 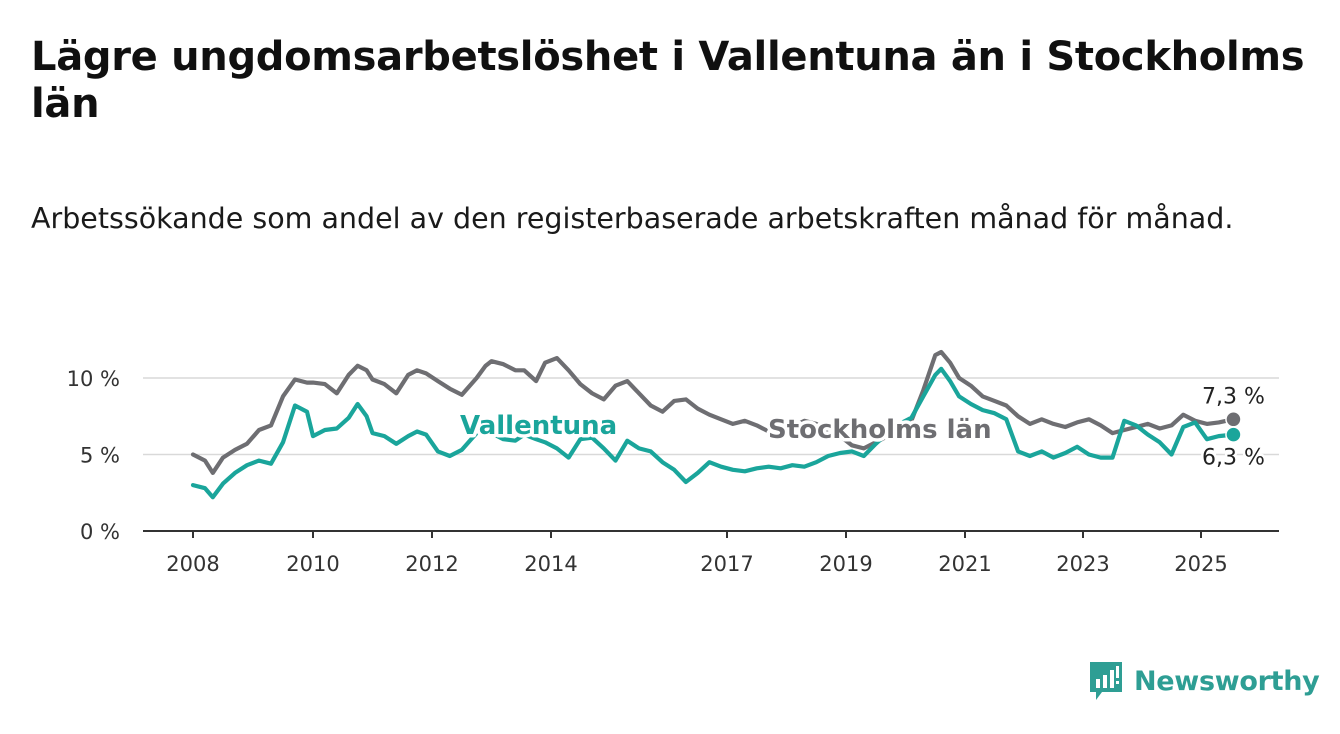 I want to click on x-tick-label: 2021, so click(x=964, y=564).